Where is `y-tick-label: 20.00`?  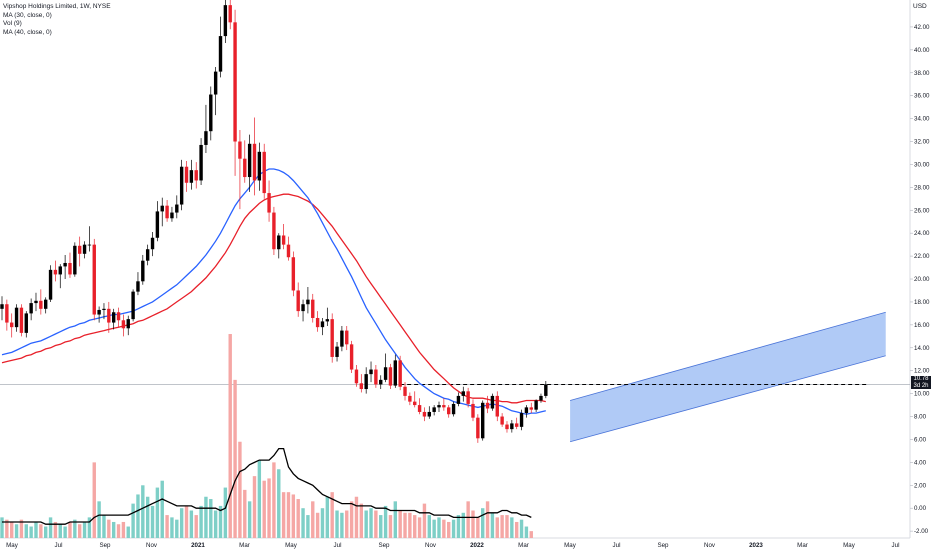 y-tick-label: 20.00 is located at coordinates (922, 279).